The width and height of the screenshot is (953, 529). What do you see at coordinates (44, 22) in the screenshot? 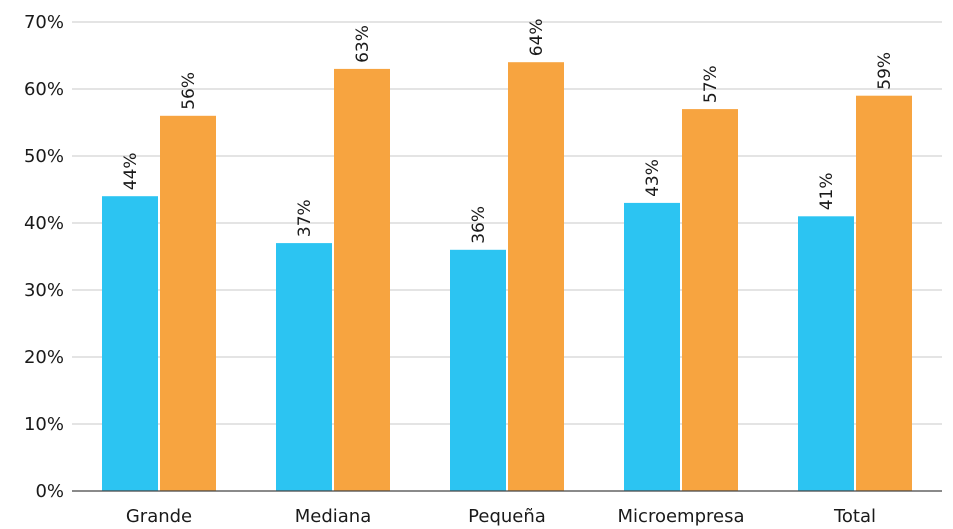
I see `y-tick-label: 70%` at bounding box center [44, 22].